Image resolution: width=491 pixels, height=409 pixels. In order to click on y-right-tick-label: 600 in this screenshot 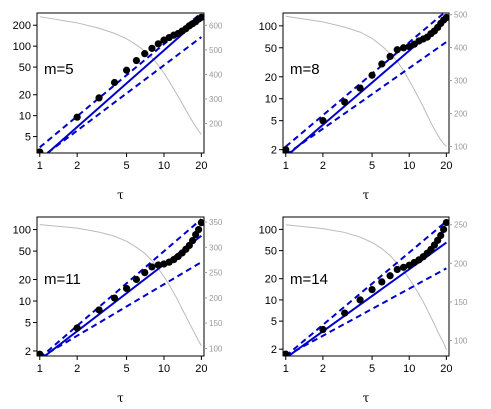, I will do `click(216, 25)`.